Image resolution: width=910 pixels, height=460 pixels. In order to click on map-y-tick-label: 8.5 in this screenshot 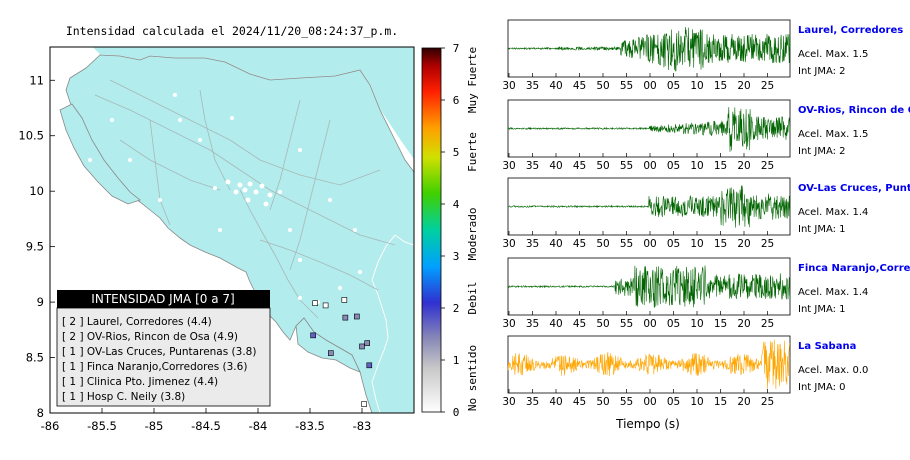, I will do `click(35, 358)`.